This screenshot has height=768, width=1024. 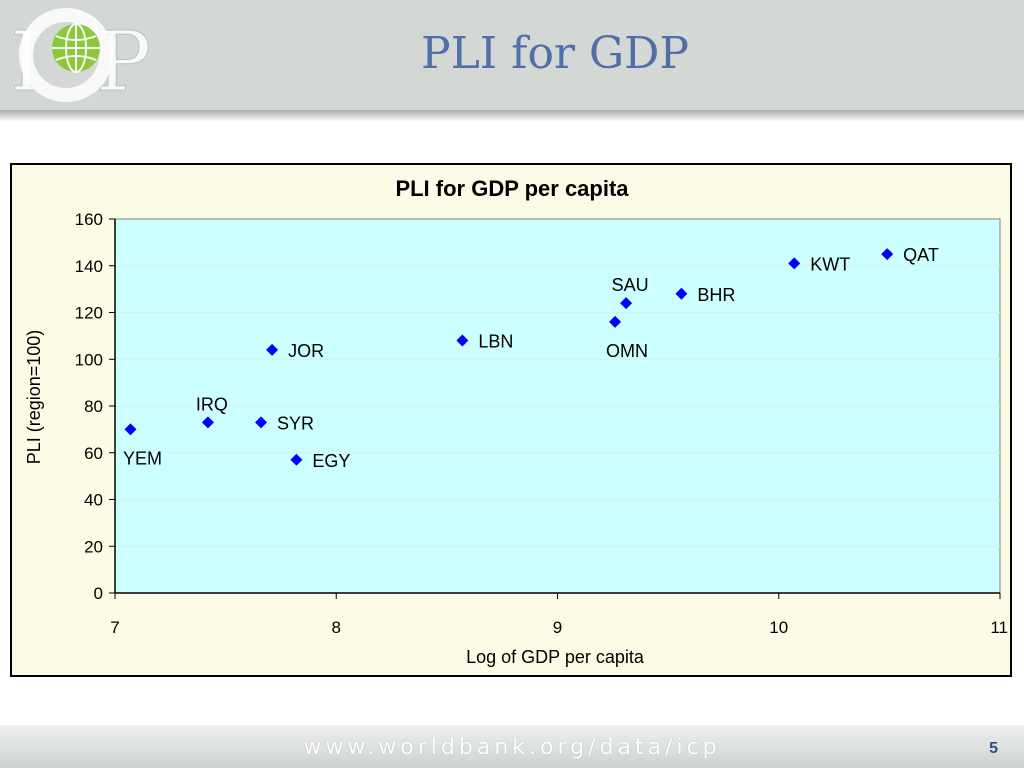 I want to click on point-irq, so click(x=207, y=422).